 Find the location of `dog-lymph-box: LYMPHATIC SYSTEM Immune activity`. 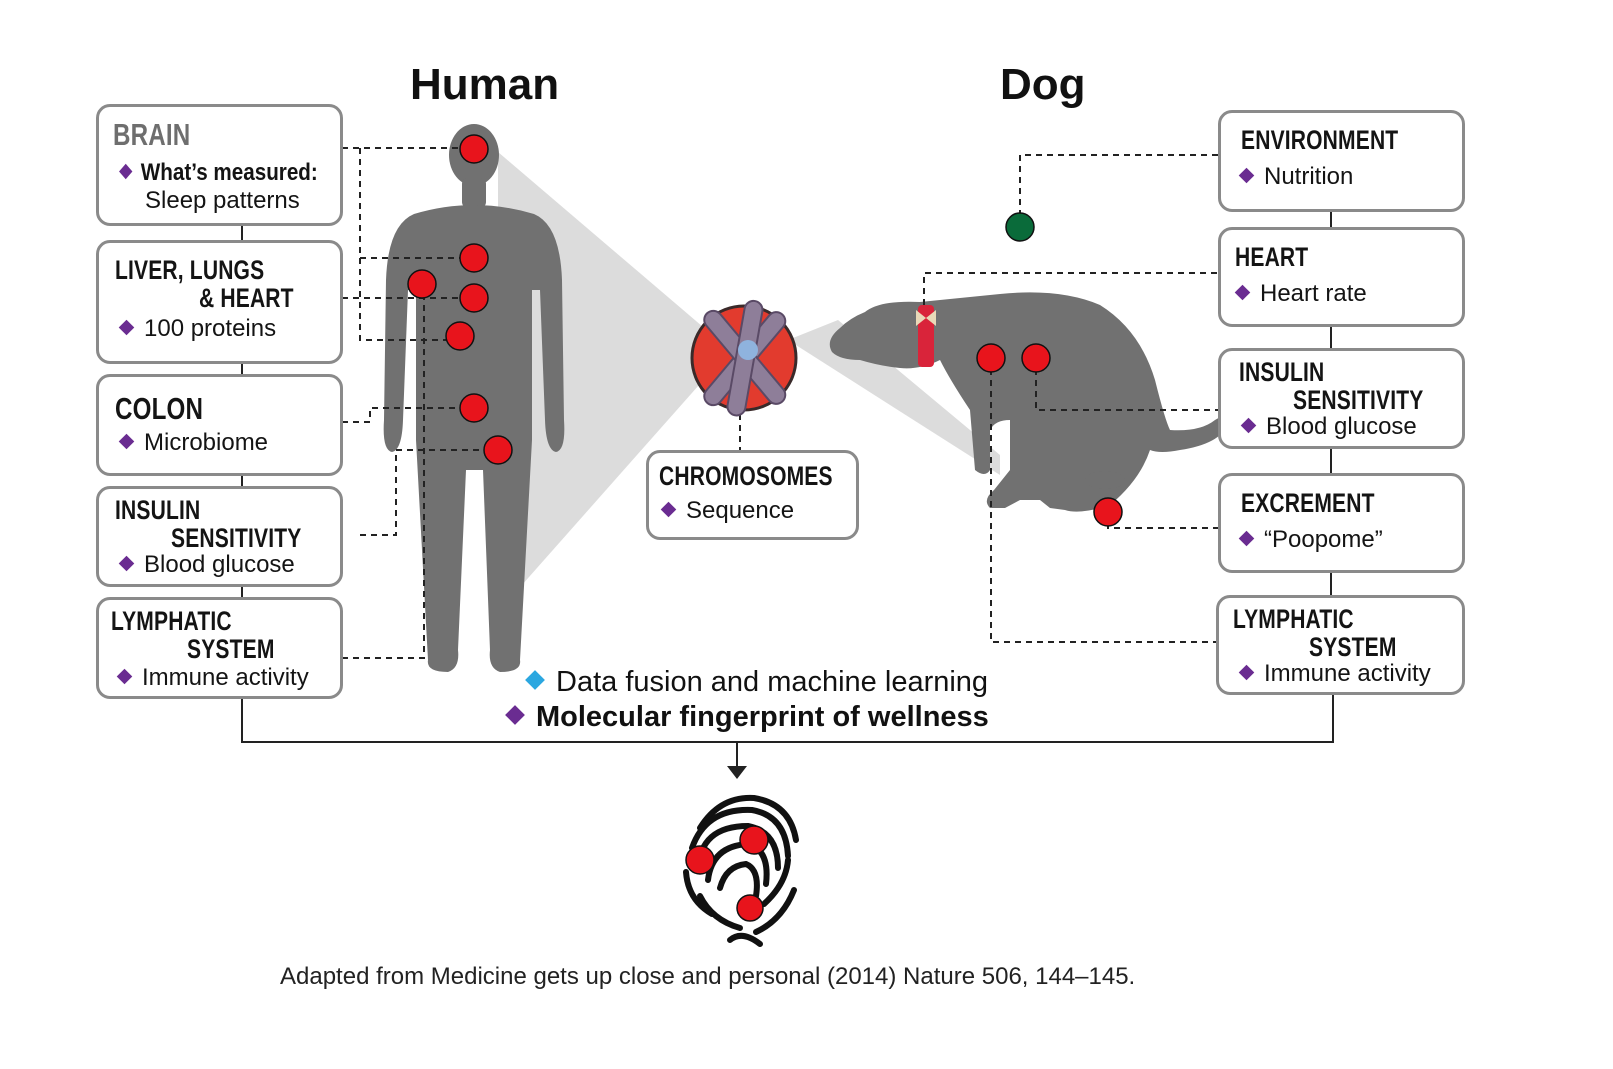

dog-lymph-box: LYMPHATIC SYSTEM Immune activity is located at coordinates (1340, 645).